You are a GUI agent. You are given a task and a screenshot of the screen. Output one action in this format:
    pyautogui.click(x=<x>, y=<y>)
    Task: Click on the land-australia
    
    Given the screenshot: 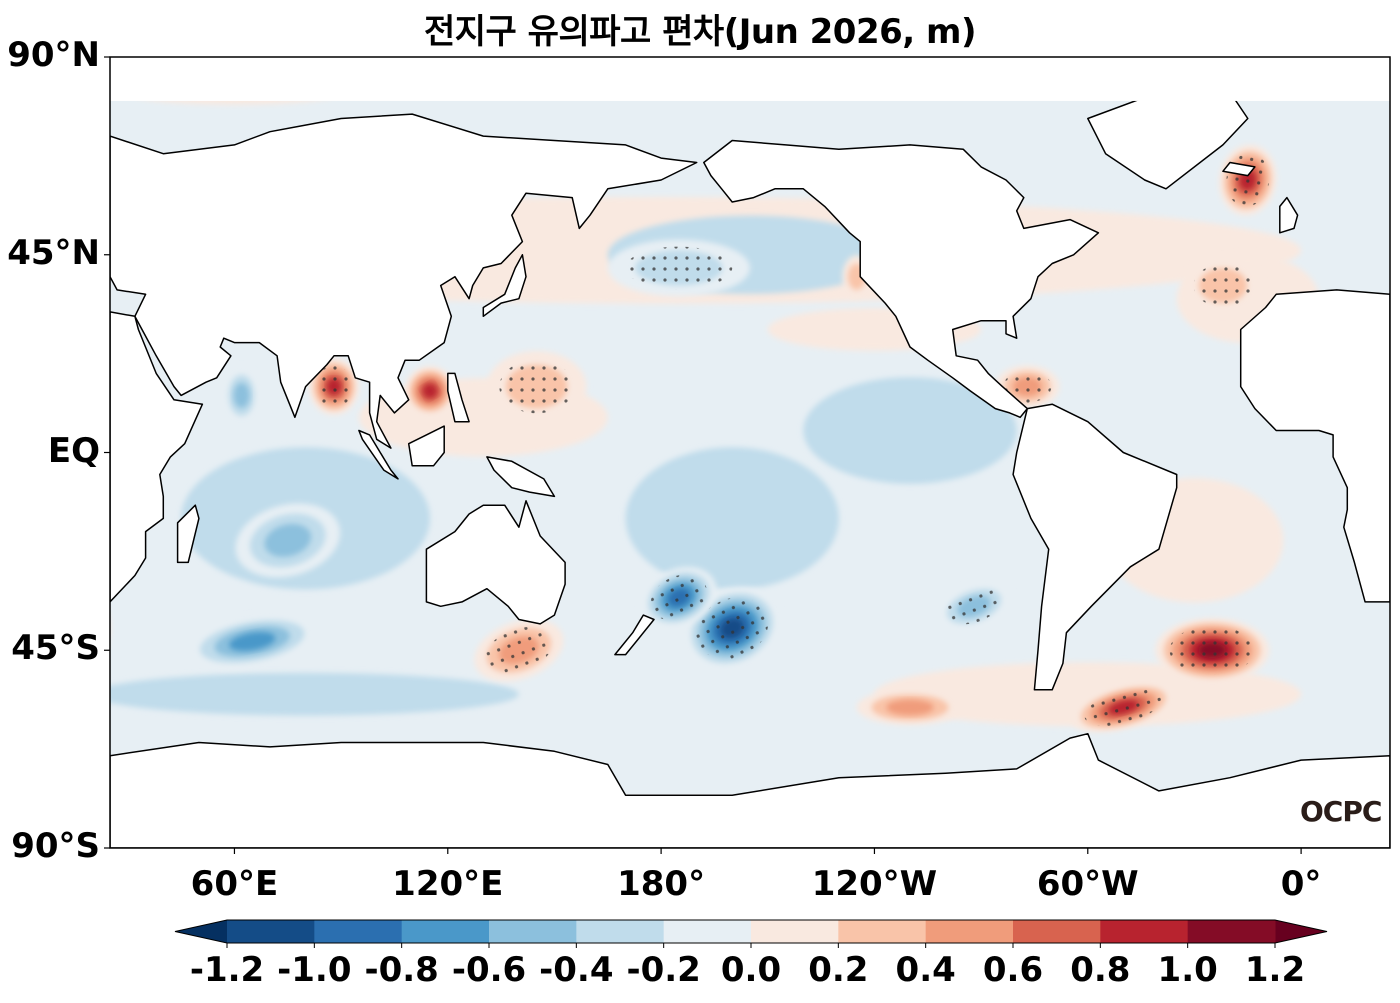 What is the action you would take?
    pyautogui.click(x=495, y=562)
    